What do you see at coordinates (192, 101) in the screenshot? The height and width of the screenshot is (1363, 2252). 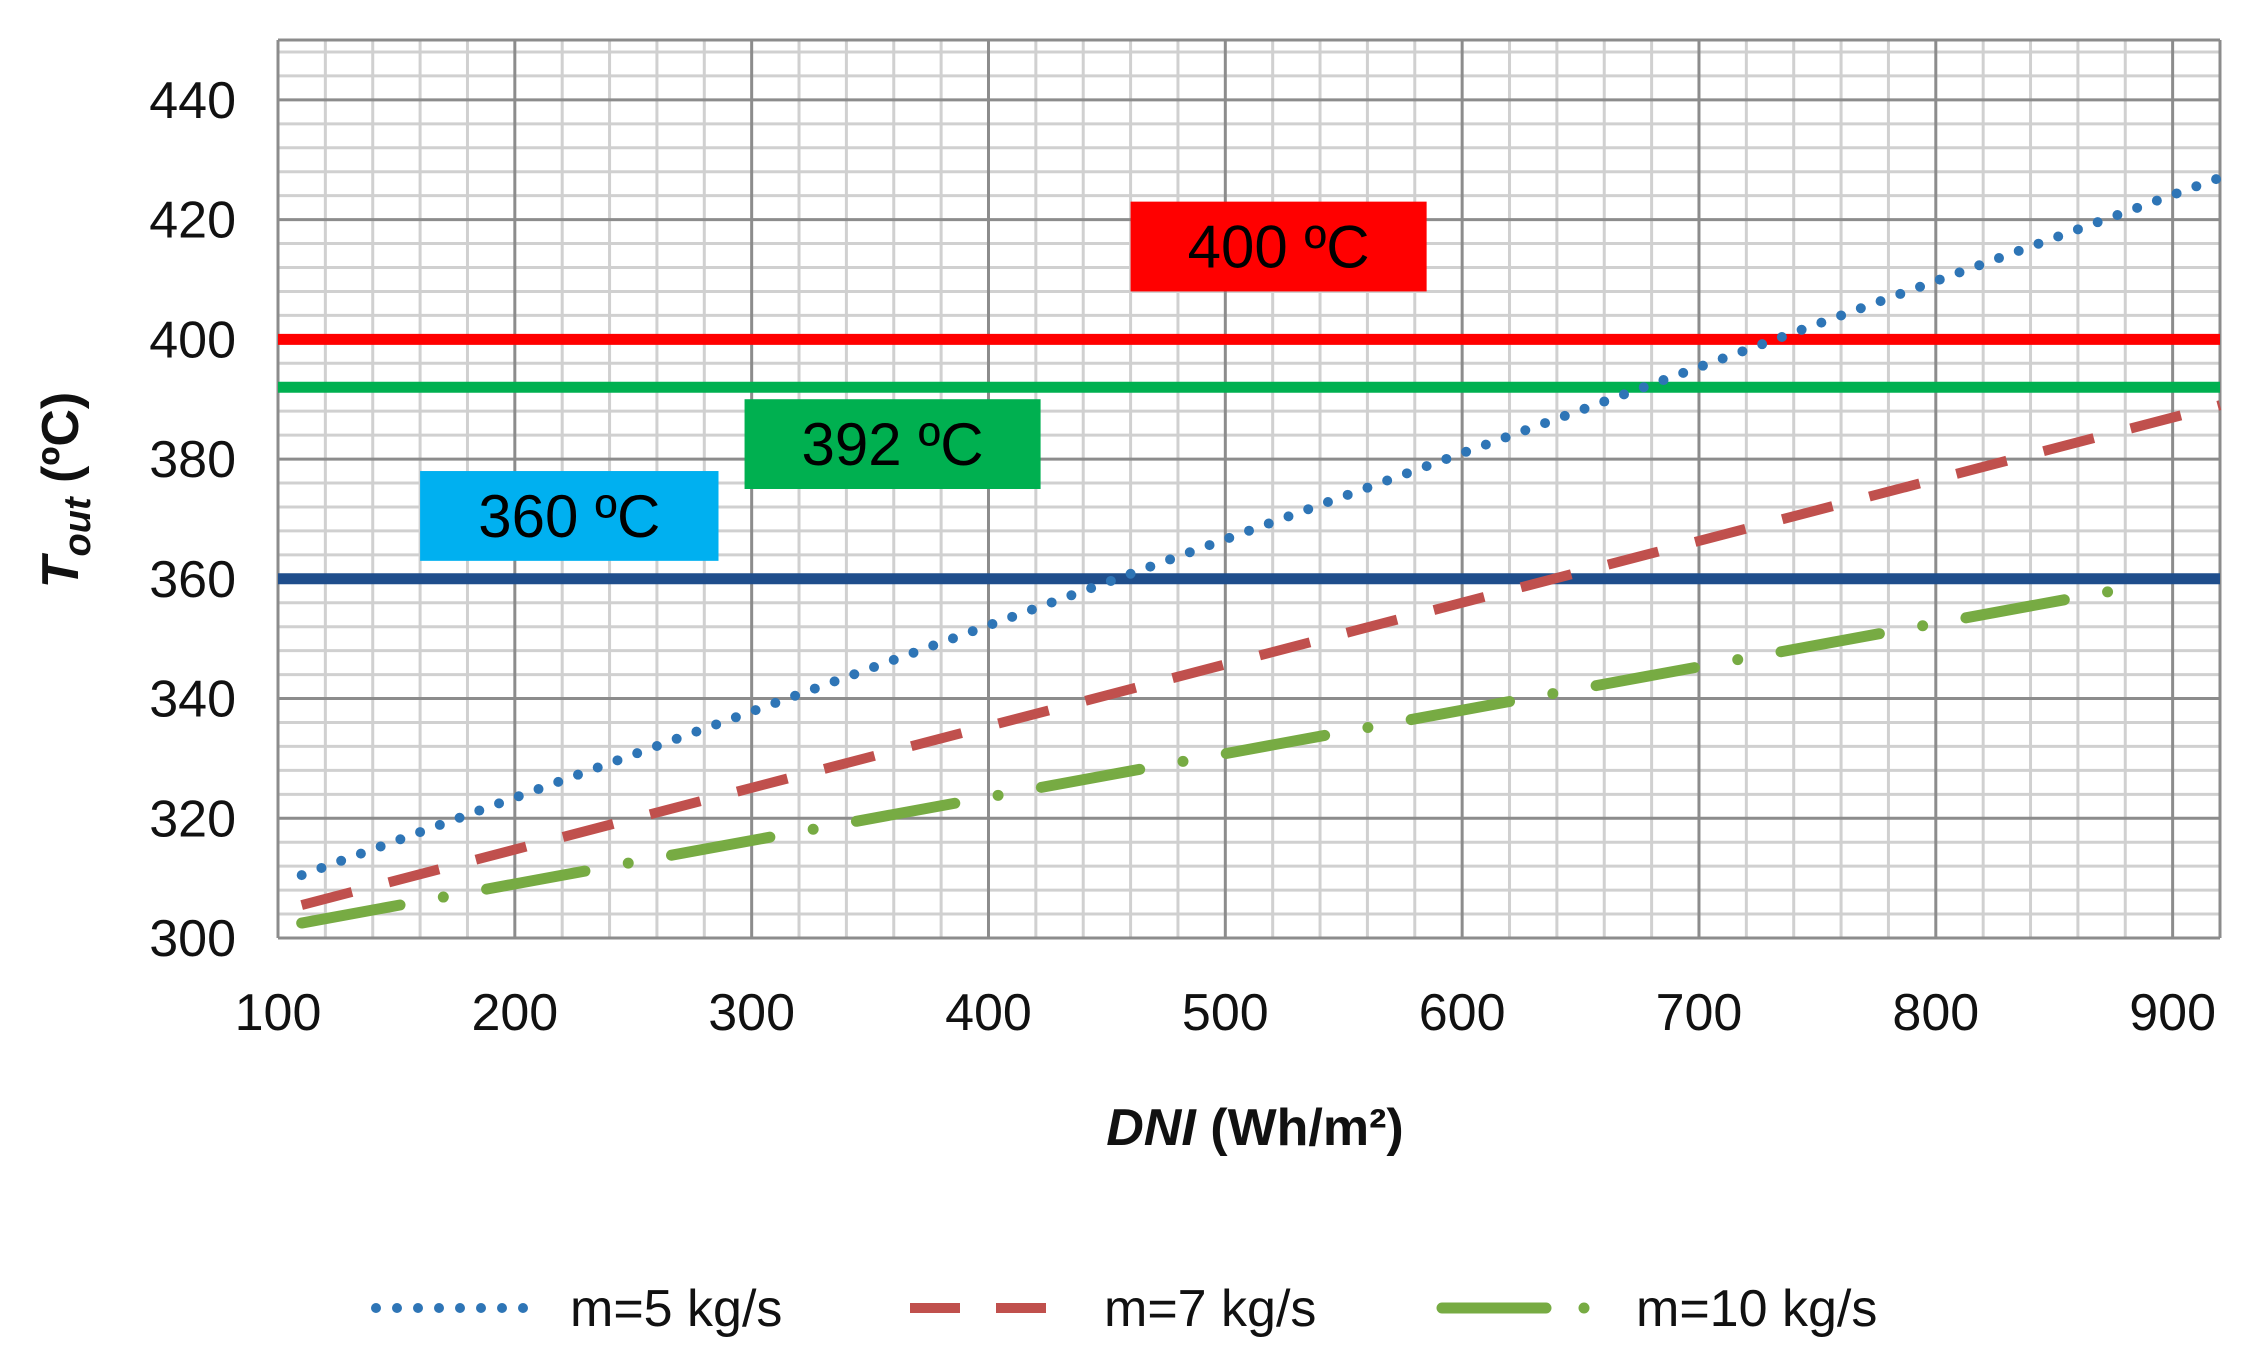 I see `y-tick-label: 440` at bounding box center [192, 101].